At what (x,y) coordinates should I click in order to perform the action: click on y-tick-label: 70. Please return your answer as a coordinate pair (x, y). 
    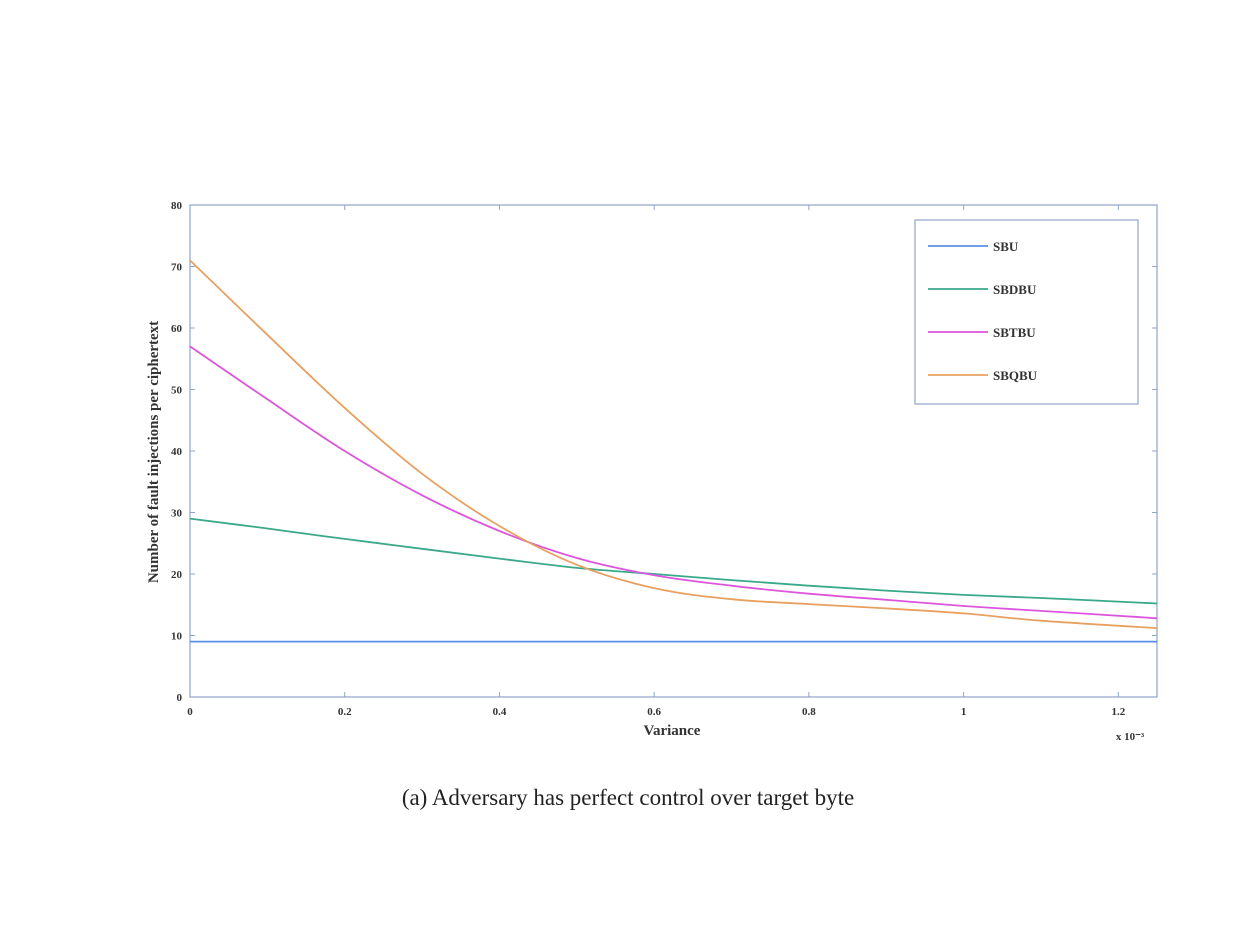
    Looking at the image, I should click on (177, 268).